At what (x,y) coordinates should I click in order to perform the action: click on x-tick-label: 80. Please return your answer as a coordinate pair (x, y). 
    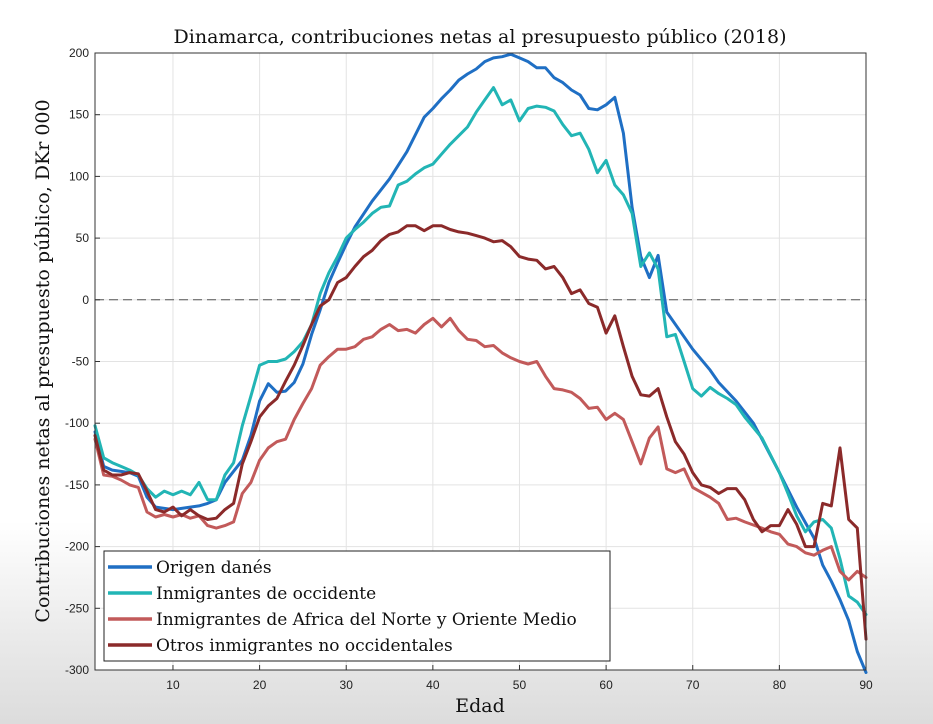
    Looking at the image, I should click on (780, 685).